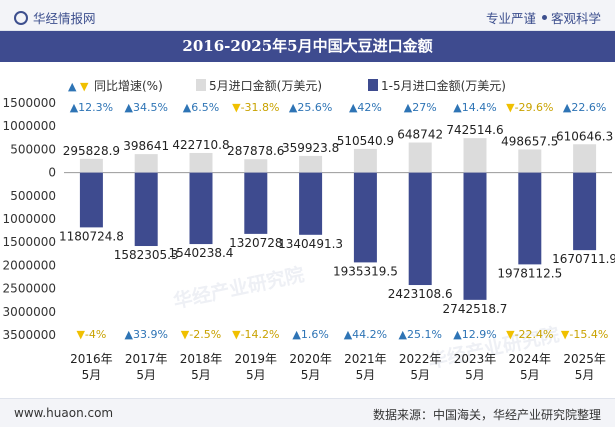 The width and height of the screenshot is (615, 427). Describe the element at coordinates (479, 334) in the screenshot. I see `yoy-value: 12.9%` at that location.